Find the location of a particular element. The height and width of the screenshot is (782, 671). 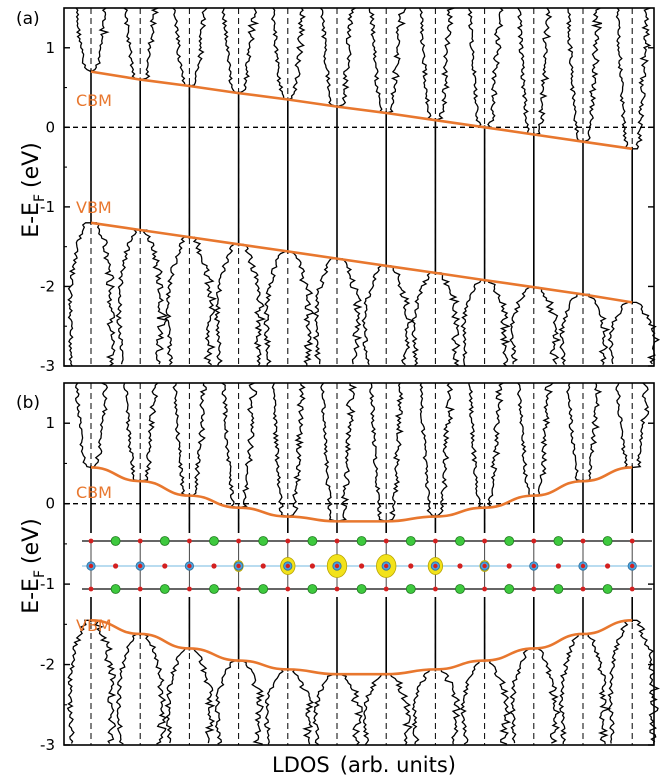

y-axis-label-subscript-a: F is located at coordinates (40, 198).